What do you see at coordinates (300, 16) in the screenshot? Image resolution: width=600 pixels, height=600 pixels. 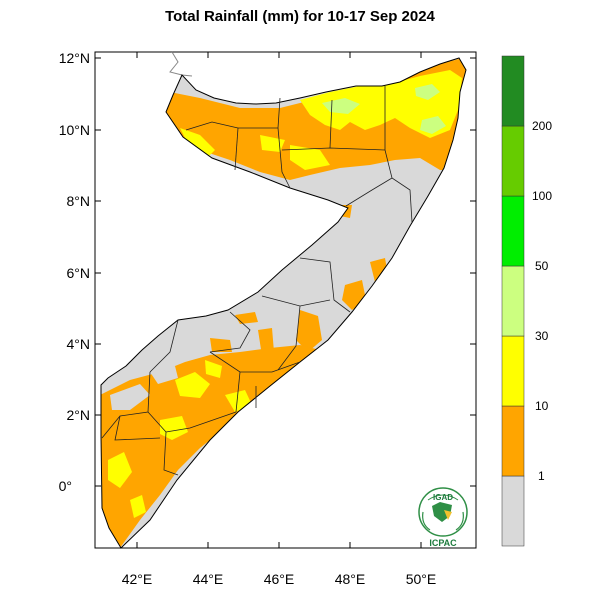 I see `map-title: Total Rainfall (mm) for 10-17 Sep 2024` at bounding box center [300, 16].